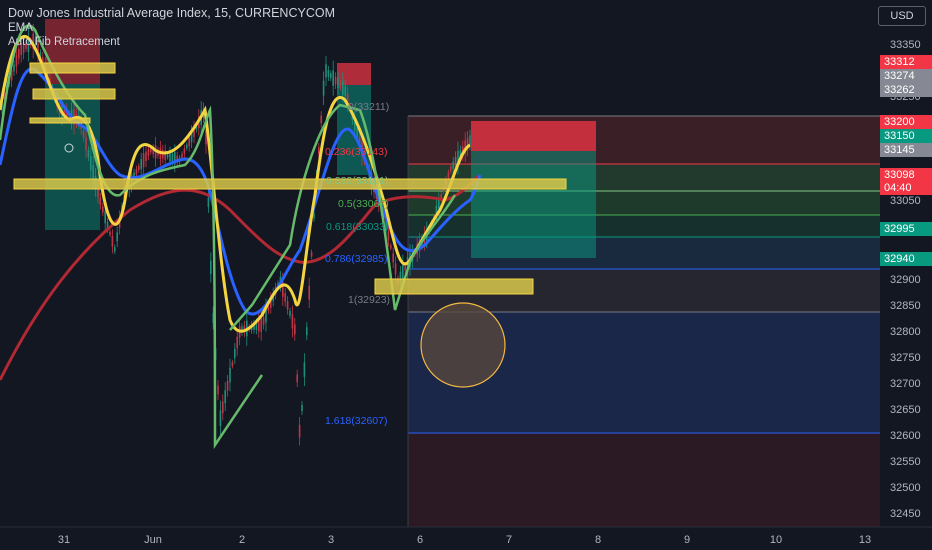  I want to click on price-label: 32900, so click(905, 280).